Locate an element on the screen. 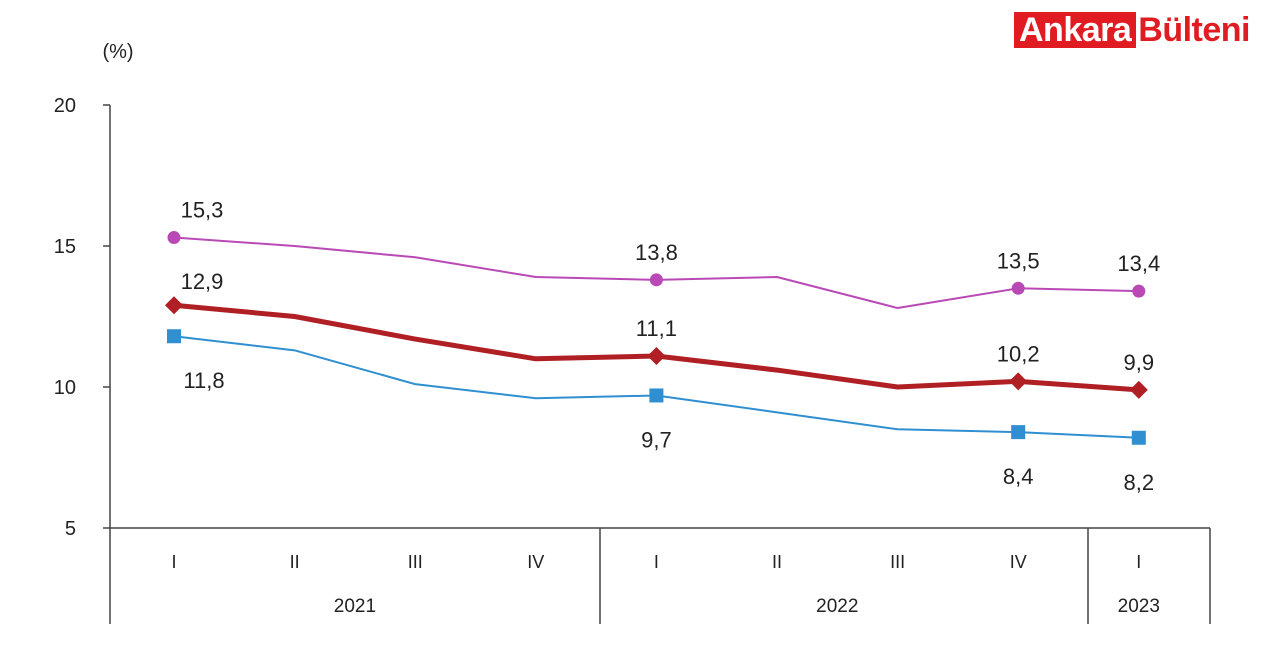 The width and height of the screenshot is (1280, 645). data-label: 10,2 is located at coordinates (1018, 353).